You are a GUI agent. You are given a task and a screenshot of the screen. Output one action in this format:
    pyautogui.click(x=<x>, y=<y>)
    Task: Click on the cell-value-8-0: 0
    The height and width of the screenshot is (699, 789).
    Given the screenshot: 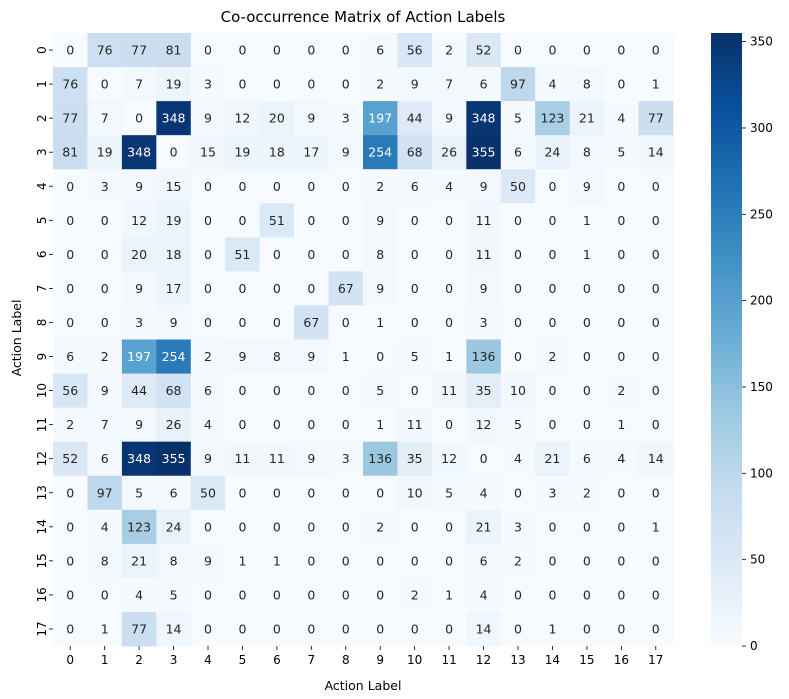 What is the action you would take?
    pyautogui.click(x=70, y=322)
    